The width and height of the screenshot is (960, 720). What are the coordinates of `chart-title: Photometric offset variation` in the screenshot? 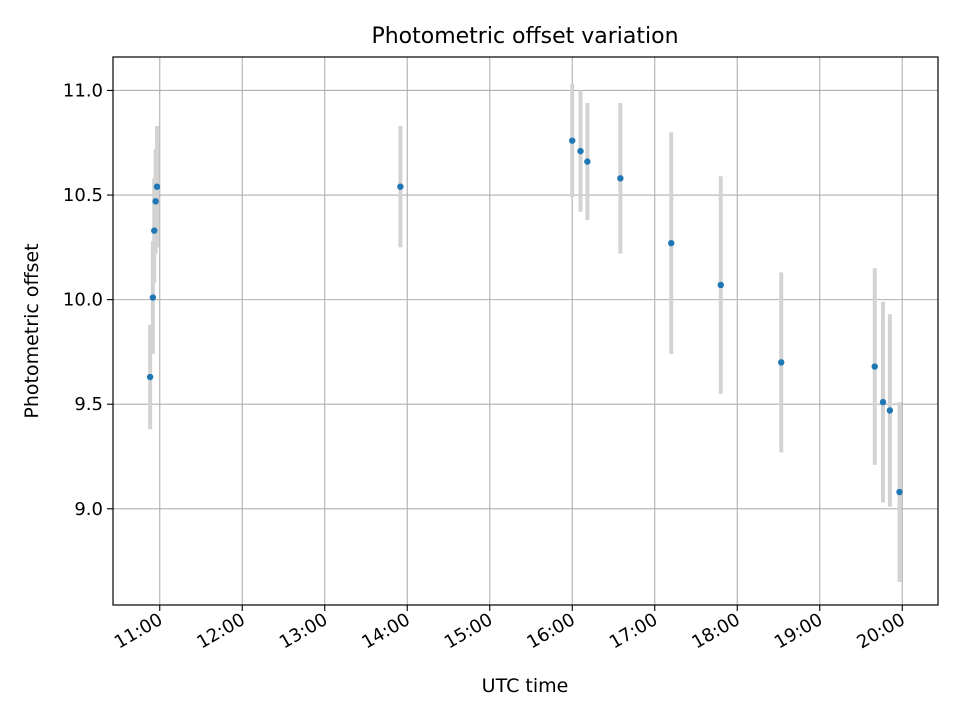 It's located at (524, 36).